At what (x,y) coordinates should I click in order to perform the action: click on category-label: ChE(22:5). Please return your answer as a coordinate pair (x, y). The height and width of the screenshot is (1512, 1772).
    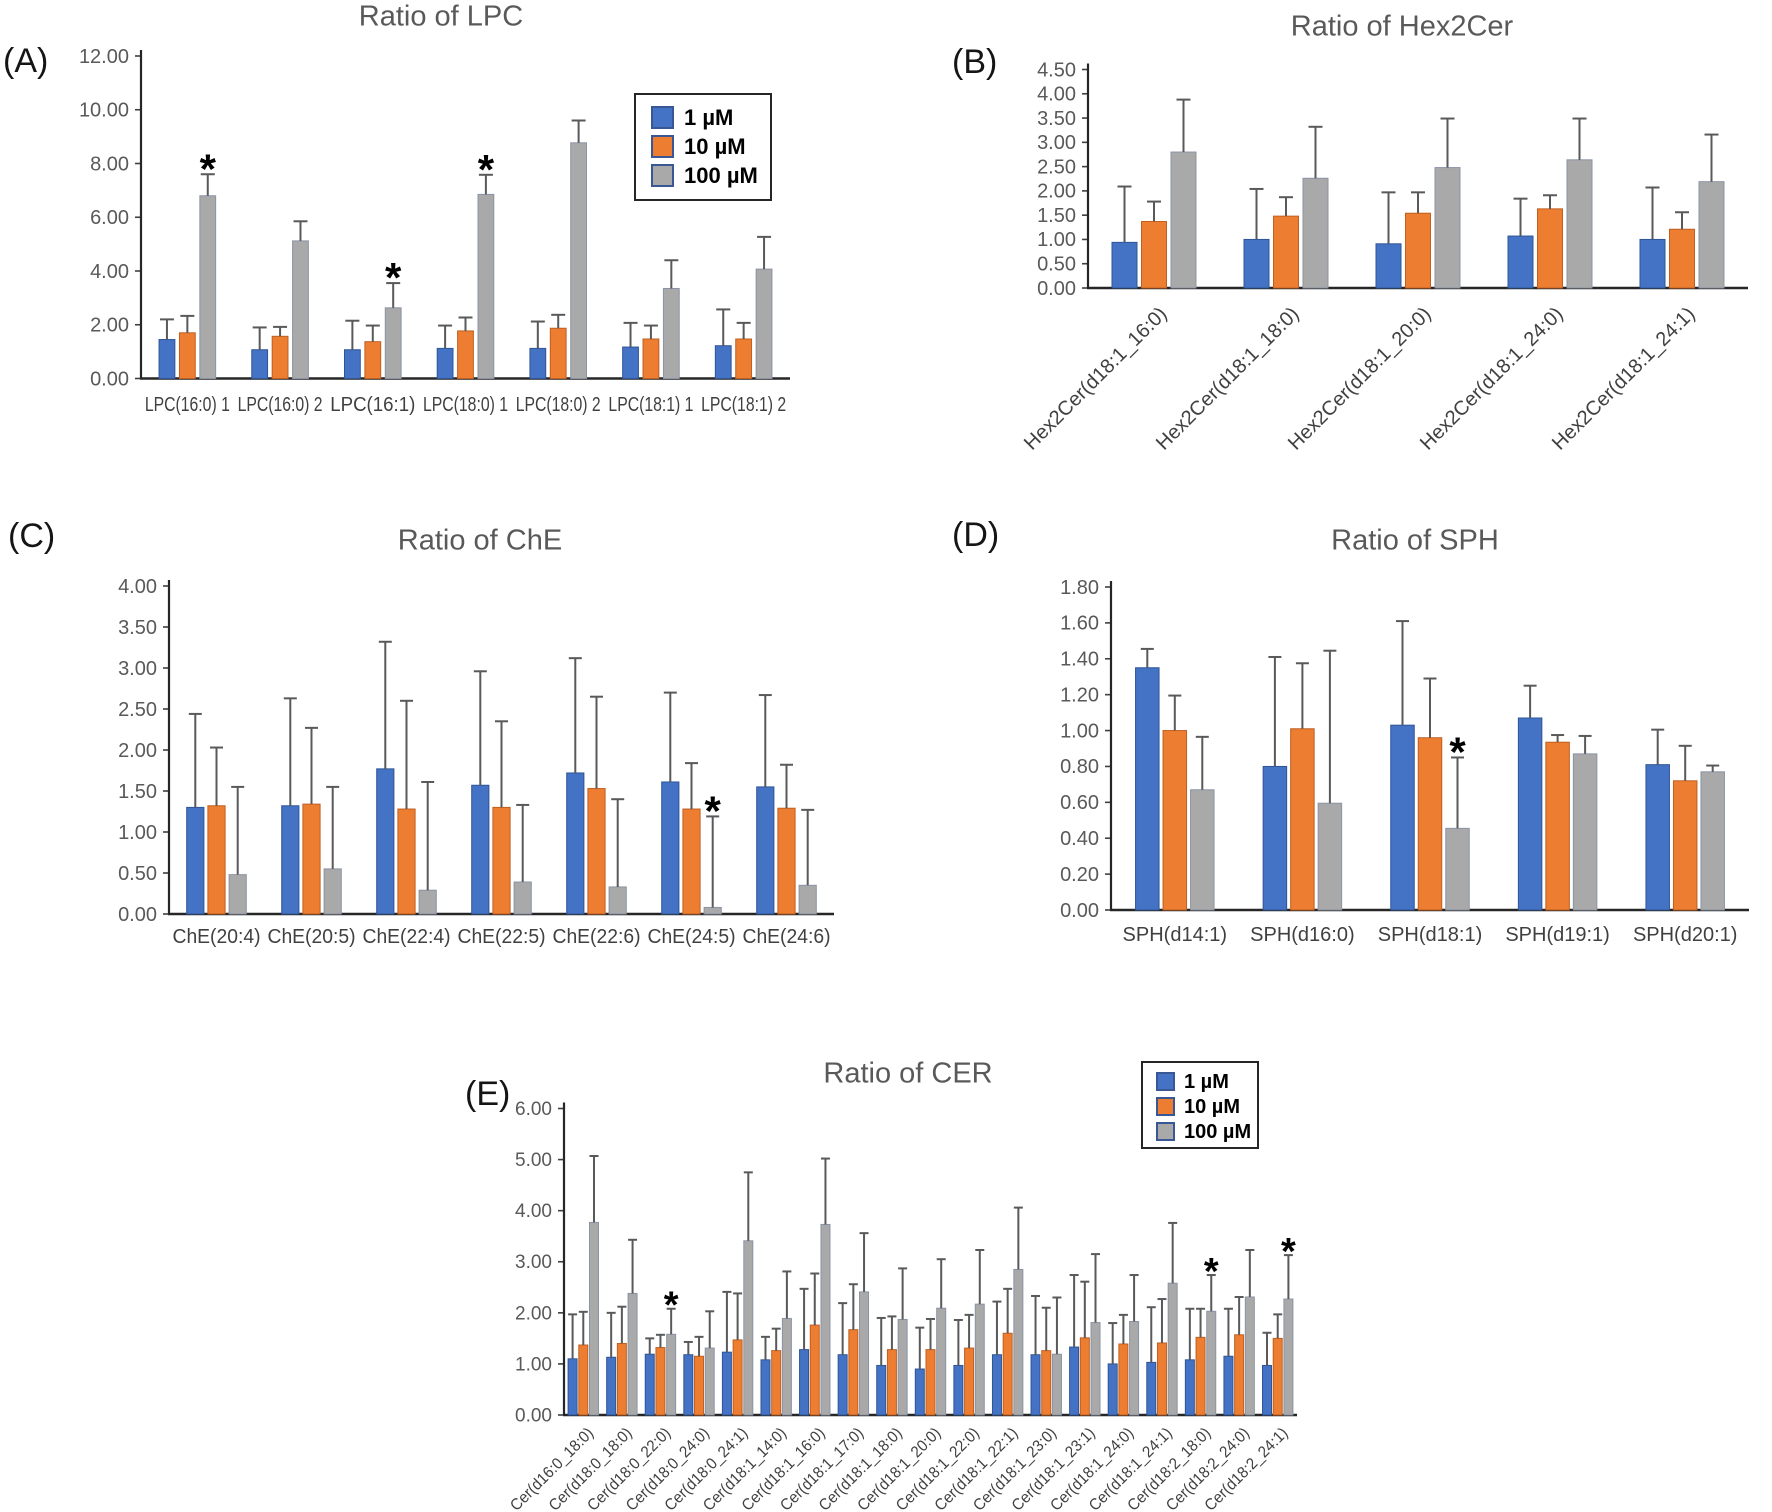
    Looking at the image, I should click on (502, 937).